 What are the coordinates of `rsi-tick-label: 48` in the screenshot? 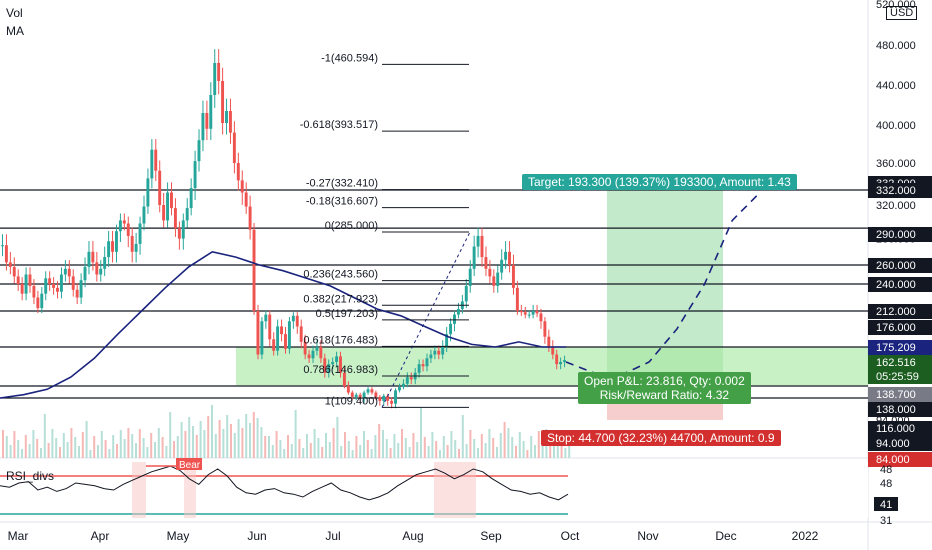 It's located at (886, 470).